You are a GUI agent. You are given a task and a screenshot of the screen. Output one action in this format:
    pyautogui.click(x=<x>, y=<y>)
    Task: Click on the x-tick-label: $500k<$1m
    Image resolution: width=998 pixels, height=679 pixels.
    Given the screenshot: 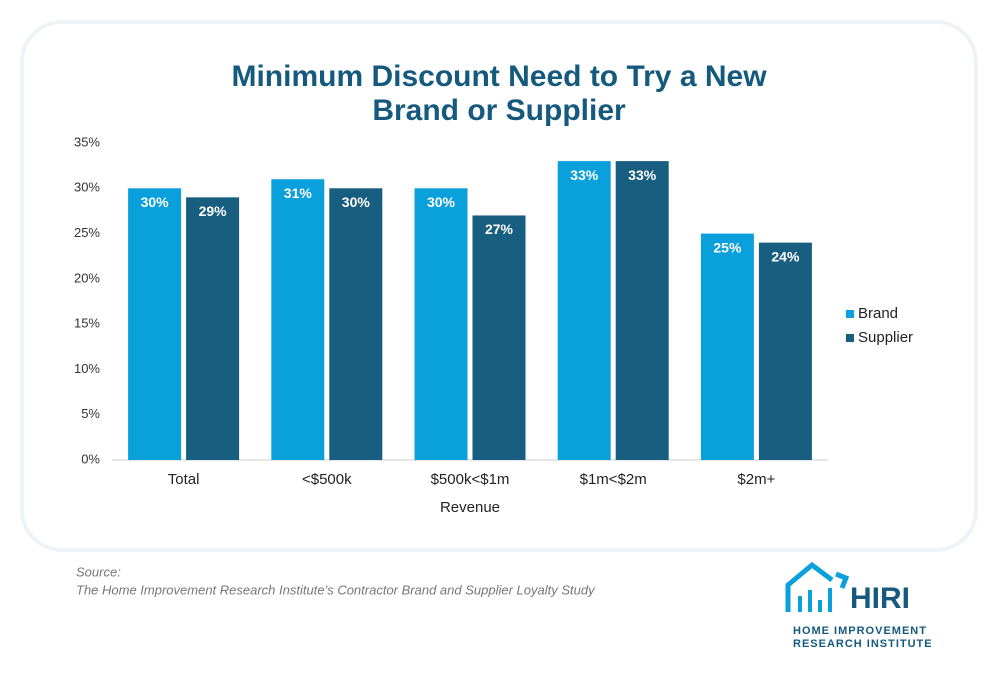 What is the action you would take?
    pyautogui.click(x=470, y=479)
    